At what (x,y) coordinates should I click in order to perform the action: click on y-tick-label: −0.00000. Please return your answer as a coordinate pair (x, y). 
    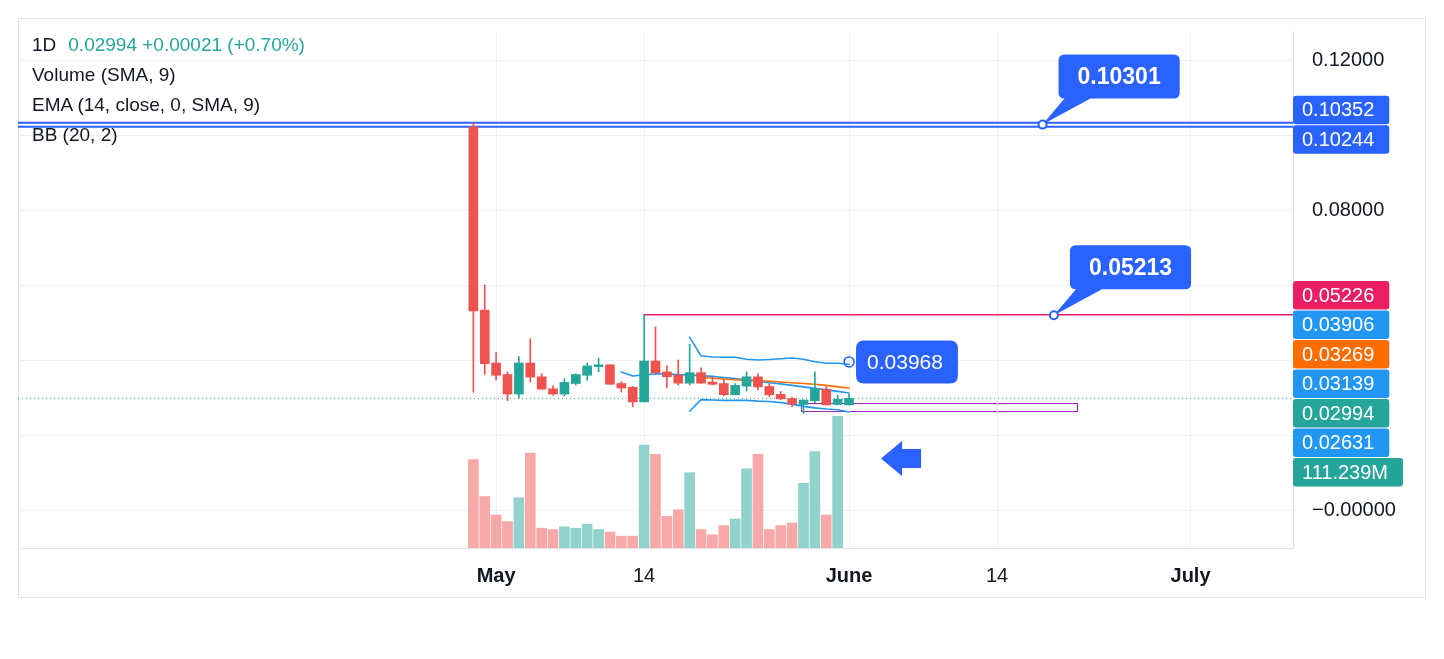
    Looking at the image, I should click on (1354, 509).